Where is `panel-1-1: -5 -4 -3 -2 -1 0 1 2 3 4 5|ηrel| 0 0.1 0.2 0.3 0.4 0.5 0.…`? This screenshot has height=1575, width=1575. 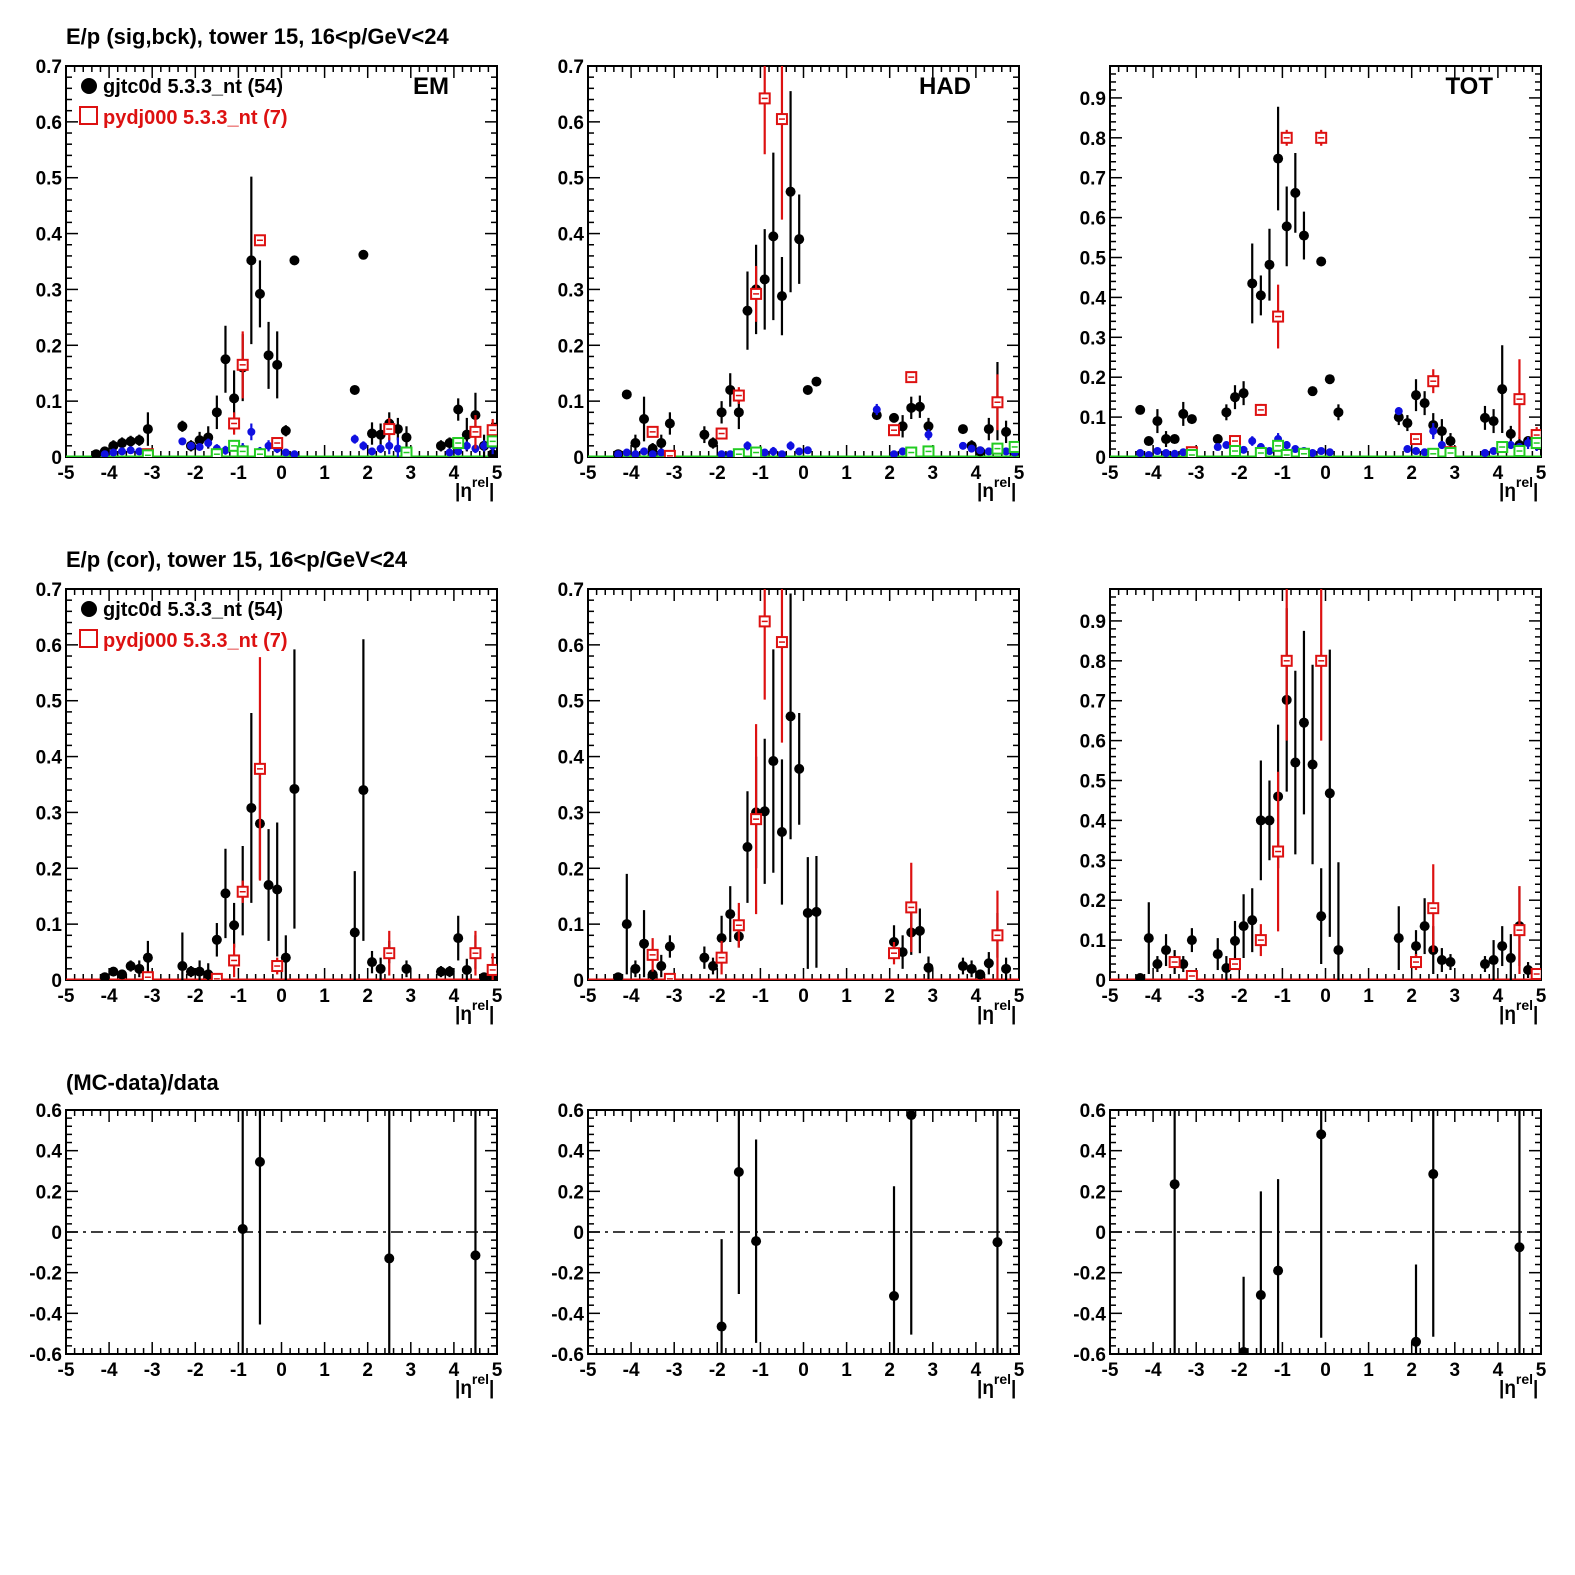 panel-1-1: -5 -4 -3 -2 -1 0 1 2 3 4 5|ηrel| 0 0.1 0.2 0.3 0.4 0.5 0.… is located at coordinates (791, 802).